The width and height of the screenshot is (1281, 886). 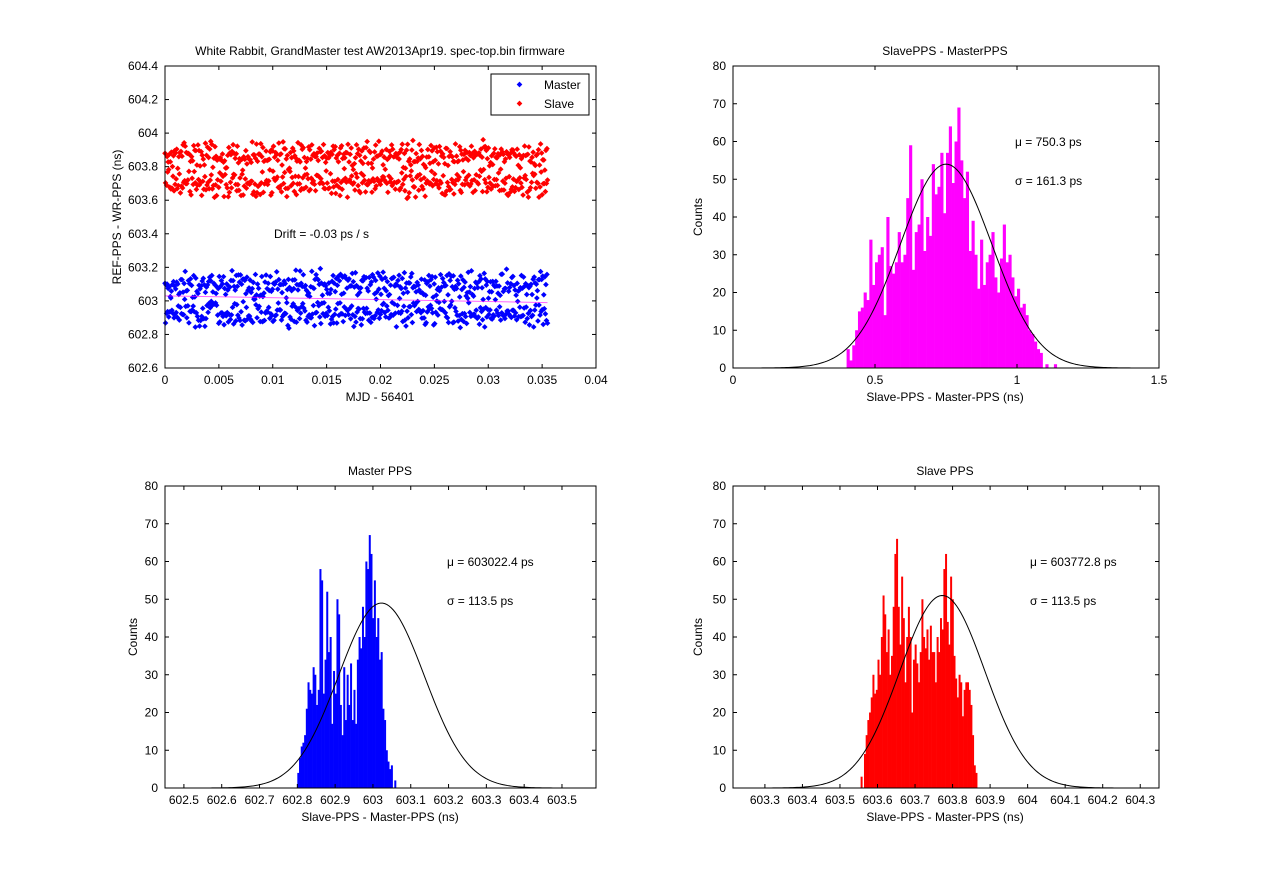 I want to click on x-tick-label: 603.6, so click(x=877, y=800).